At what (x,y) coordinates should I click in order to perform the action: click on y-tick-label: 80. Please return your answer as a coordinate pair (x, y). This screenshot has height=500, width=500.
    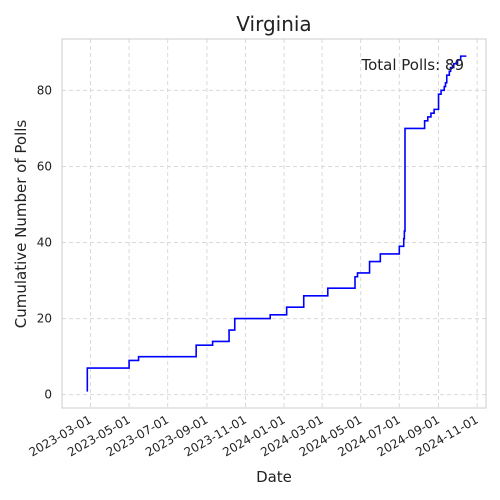
    Looking at the image, I should click on (44, 90).